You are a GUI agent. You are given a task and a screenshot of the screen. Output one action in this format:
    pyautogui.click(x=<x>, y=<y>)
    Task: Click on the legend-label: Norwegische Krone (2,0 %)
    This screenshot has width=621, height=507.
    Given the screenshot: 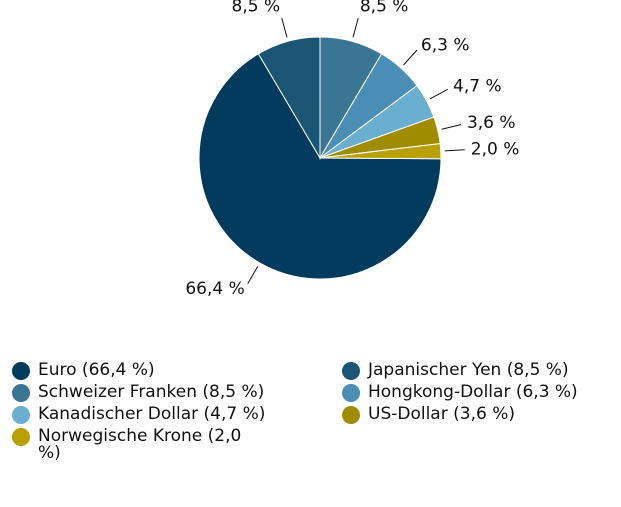 What is the action you would take?
    pyautogui.click(x=140, y=444)
    